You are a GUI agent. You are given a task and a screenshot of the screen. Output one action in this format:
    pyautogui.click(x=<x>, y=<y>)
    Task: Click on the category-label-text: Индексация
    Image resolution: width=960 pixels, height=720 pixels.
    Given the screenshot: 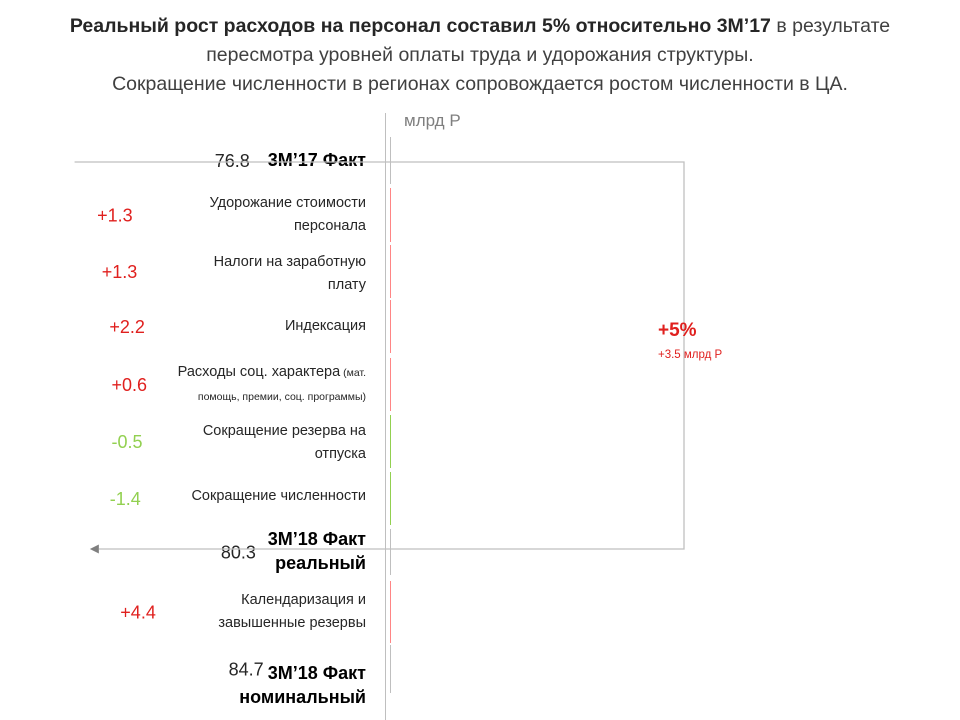 What is the action you would take?
    pyautogui.click(x=325, y=326)
    